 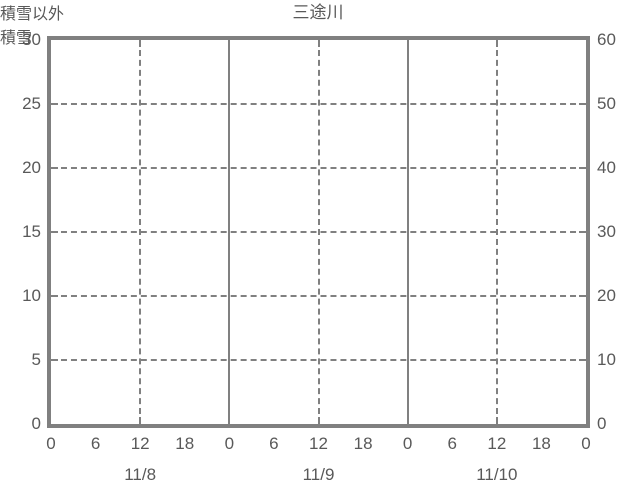 I want to click on left-axis-tick-label: 20, so click(x=31, y=167).